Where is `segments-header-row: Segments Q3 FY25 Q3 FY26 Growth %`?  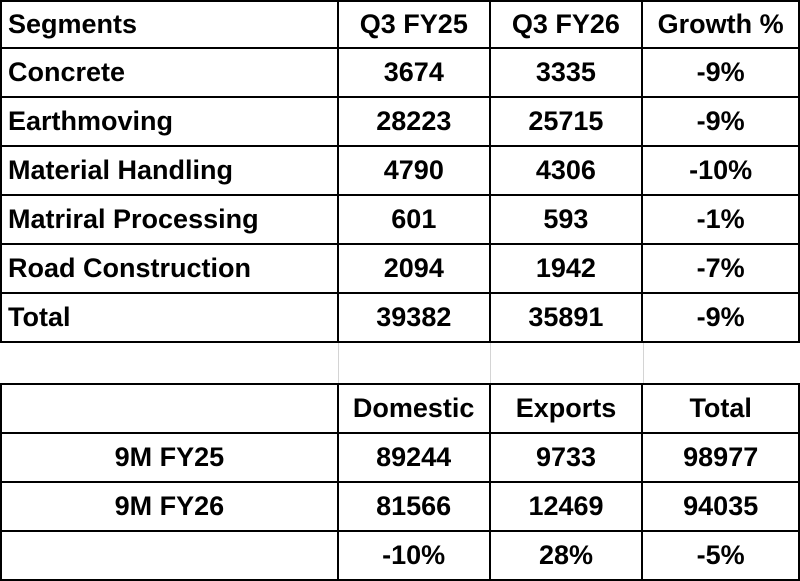
segments-header-row: Segments Q3 FY25 Q3 FY26 Growth % is located at coordinates (400, 24).